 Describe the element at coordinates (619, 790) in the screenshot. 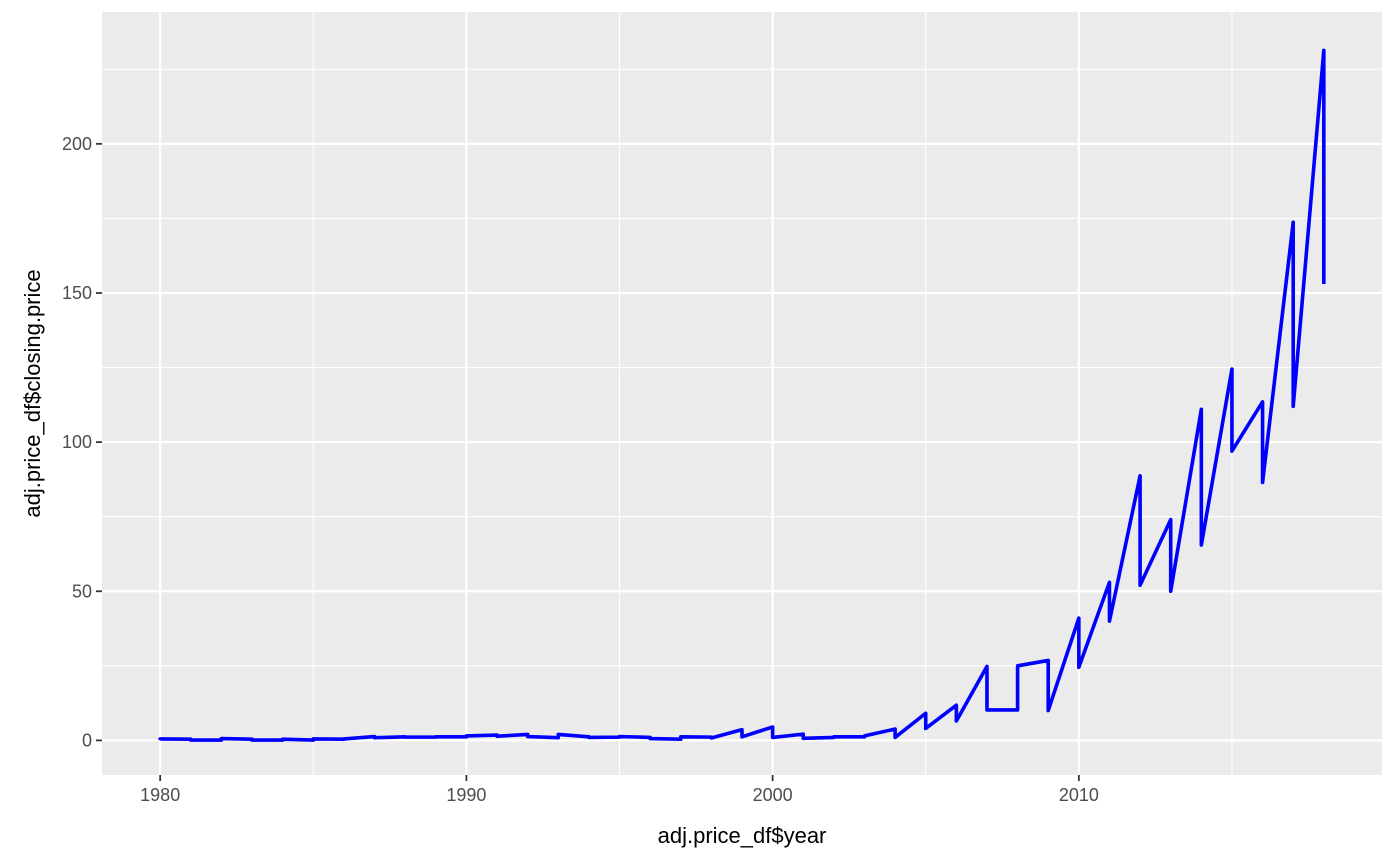

I see `x-axis-ticks: 1980 1990 2000 2010` at that location.